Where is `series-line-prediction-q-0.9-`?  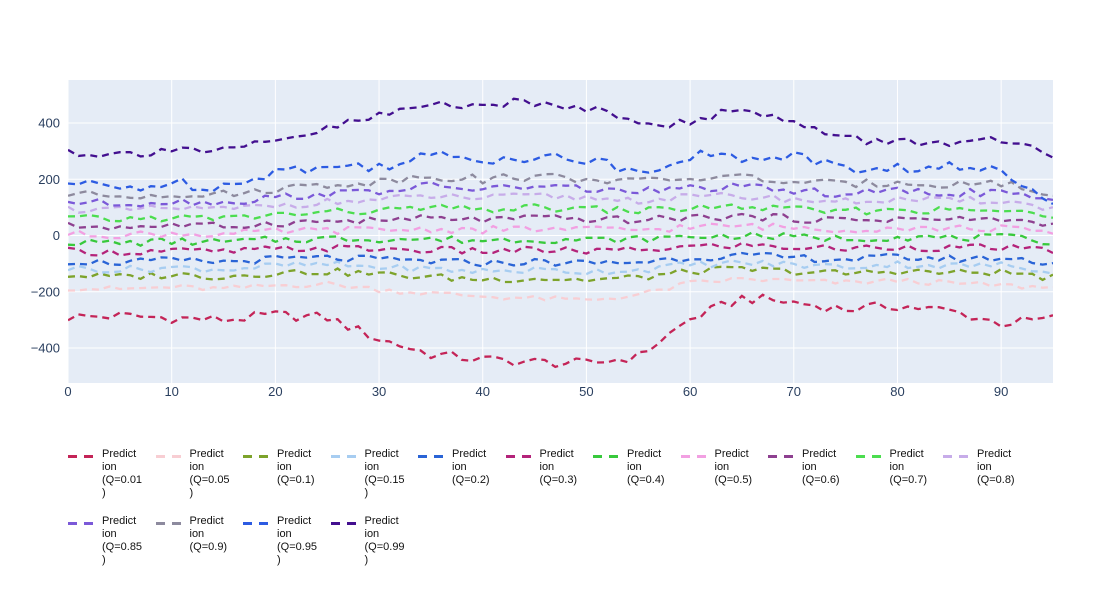 series-line-prediction-q-0.9- is located at coordinates (560, 186).